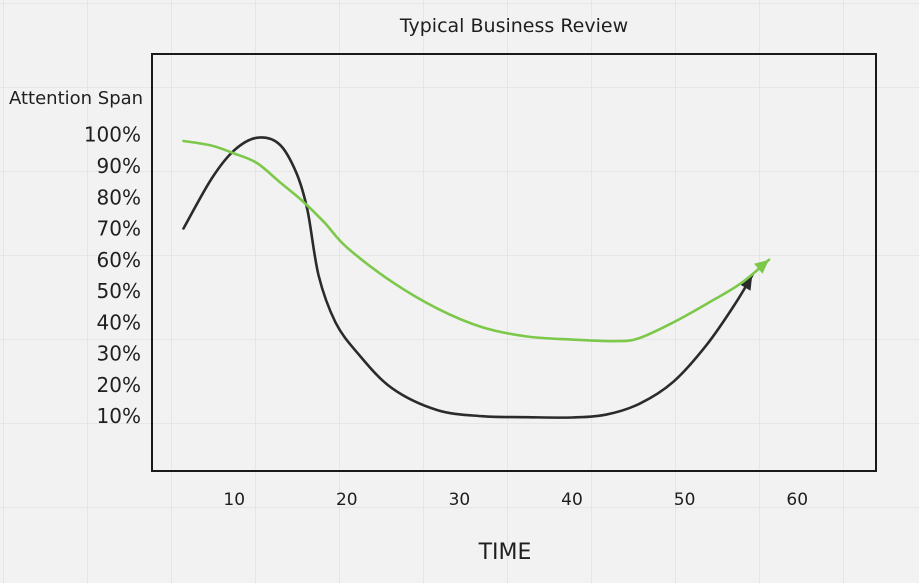  I want to click on x-axis-label: TIME, so click(505, 552).